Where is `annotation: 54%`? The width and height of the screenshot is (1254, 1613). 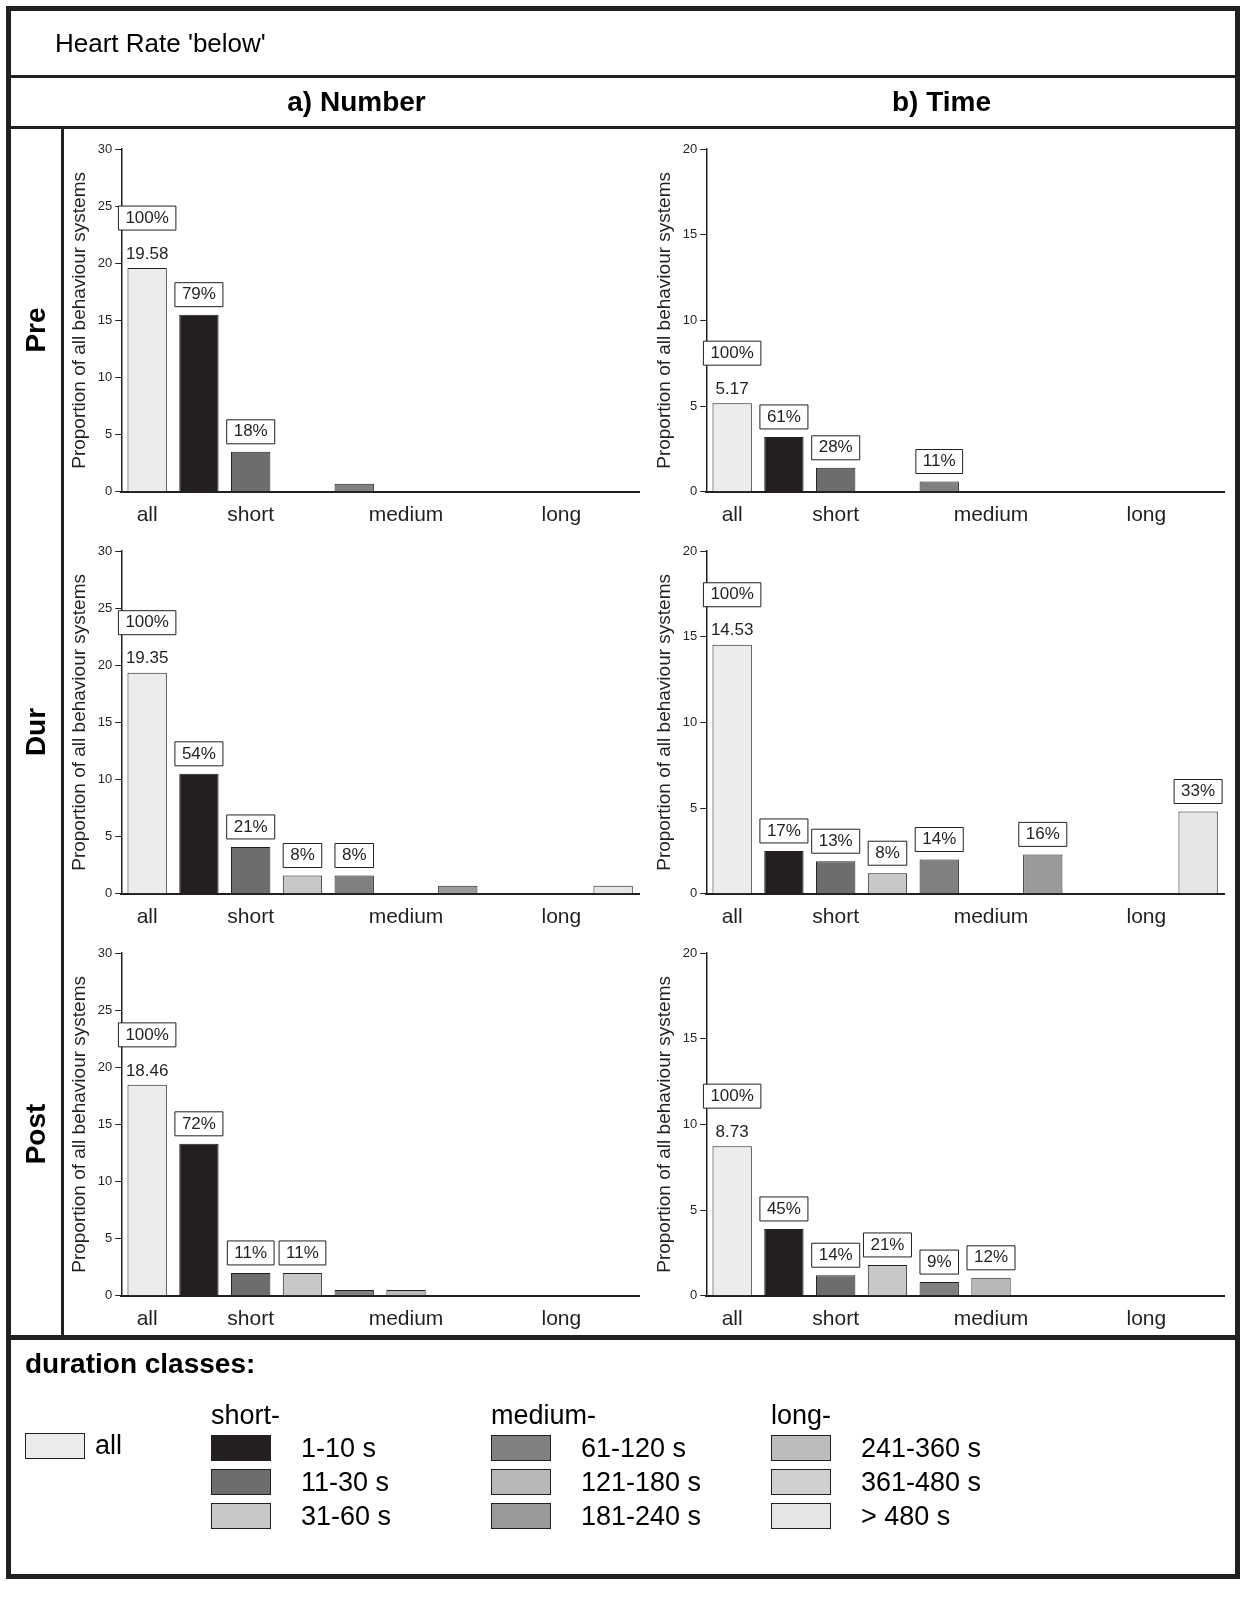 annotation: 54% is located at coordinates (198, 753).